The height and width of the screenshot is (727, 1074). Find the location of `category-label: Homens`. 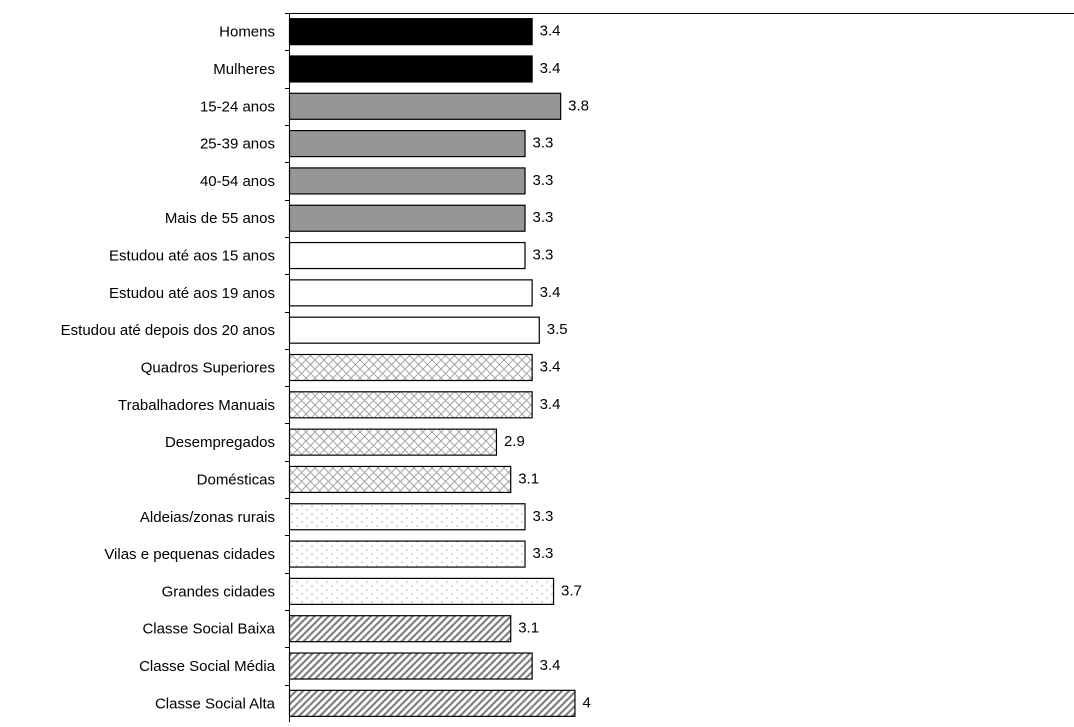

category-label: Homens is located at coordinates (247, 32).